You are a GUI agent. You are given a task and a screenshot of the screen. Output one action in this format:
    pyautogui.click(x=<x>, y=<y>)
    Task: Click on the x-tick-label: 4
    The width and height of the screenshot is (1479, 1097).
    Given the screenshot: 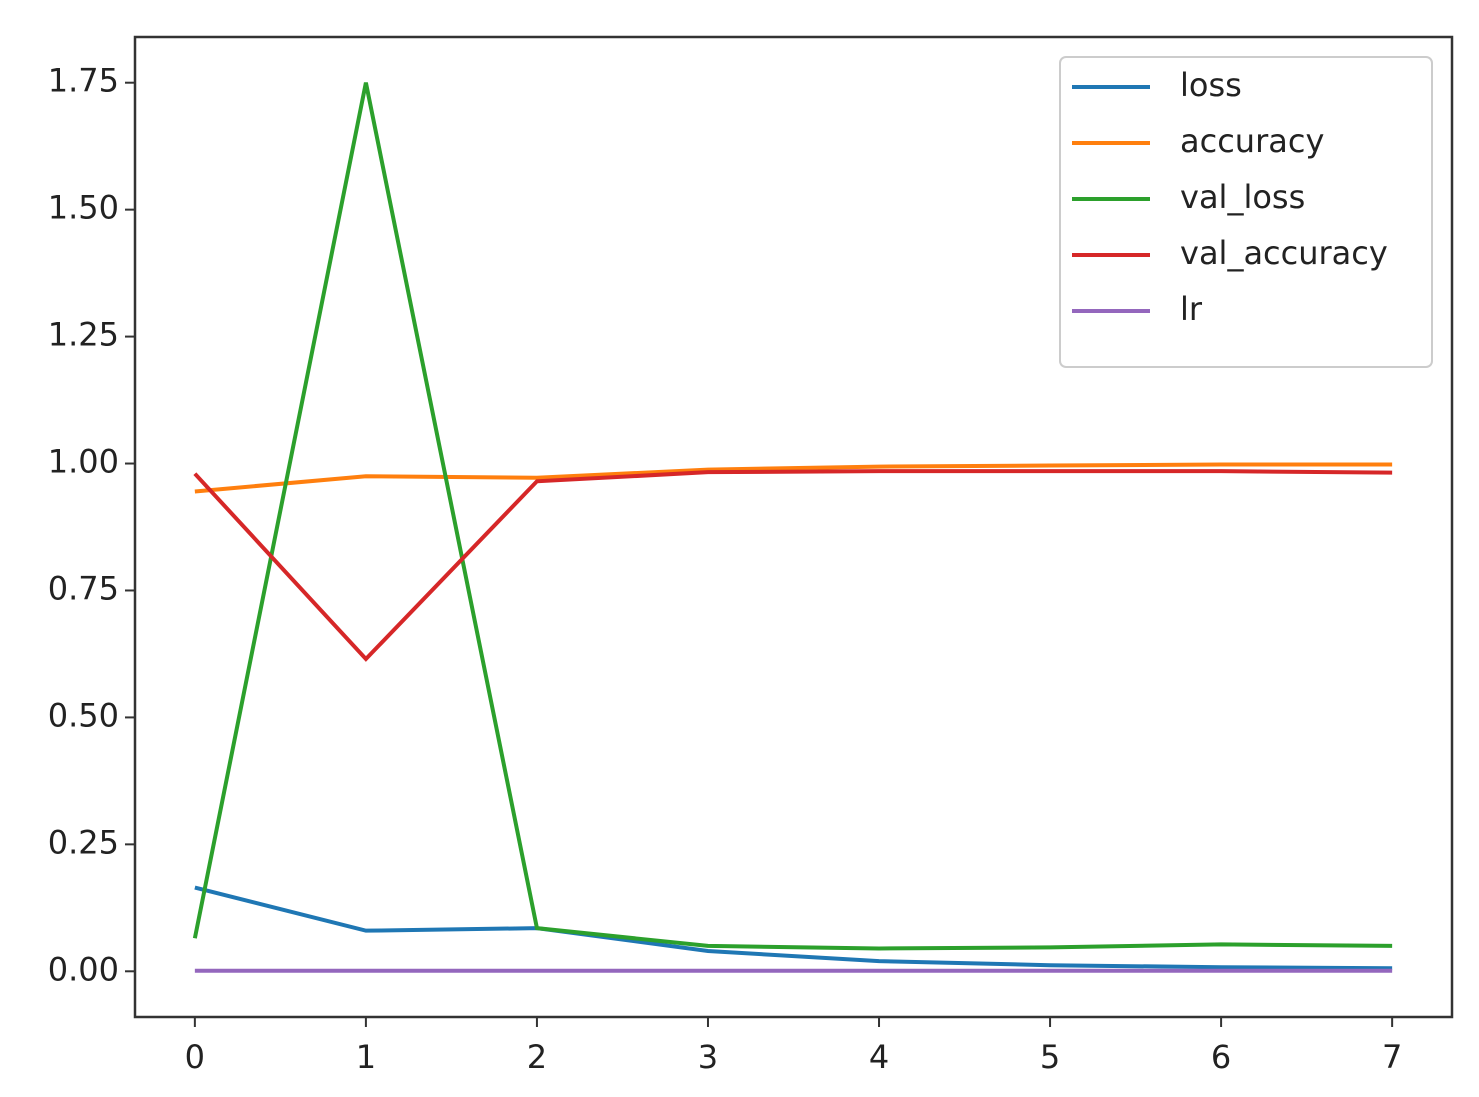 What is the action you would take?
    pyautogui.click(x=879, y=1057)
    